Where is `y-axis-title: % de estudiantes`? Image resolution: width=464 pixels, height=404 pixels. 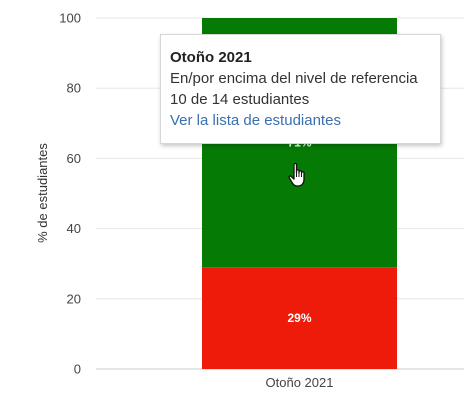 y-axis-title: % de estudiantes is located at coordinates (42, 193).